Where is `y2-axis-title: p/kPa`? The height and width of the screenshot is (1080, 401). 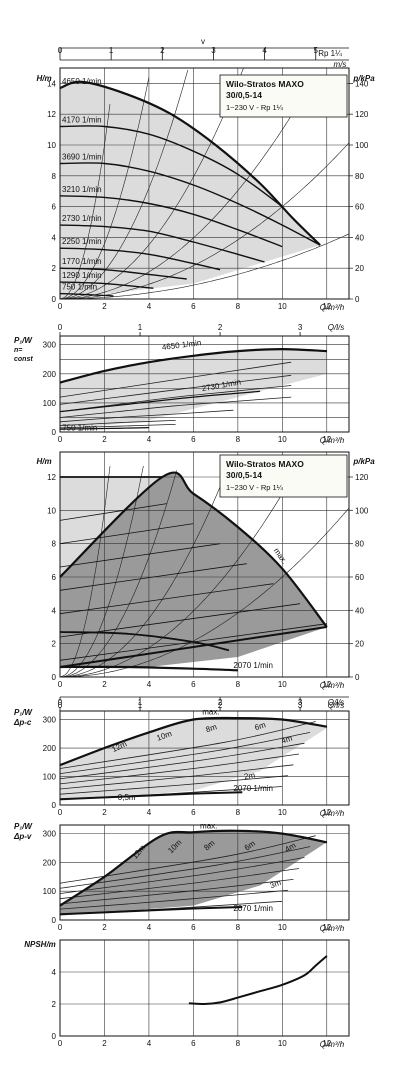 y2-axis-title: p/kPa is located at coordinates (363, 461).